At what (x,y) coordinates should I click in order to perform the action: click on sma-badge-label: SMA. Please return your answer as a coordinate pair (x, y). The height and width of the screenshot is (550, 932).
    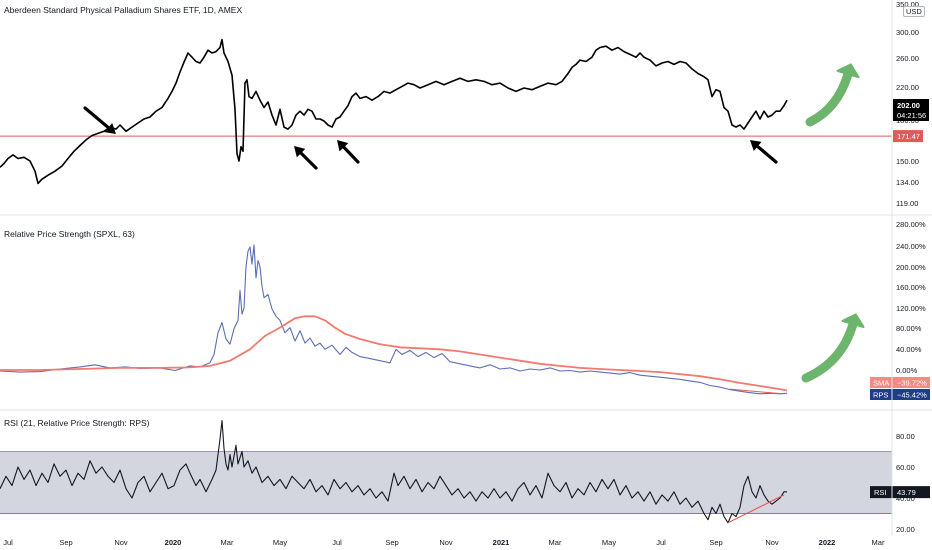
    Looking at the image, I should click on (881, 383).